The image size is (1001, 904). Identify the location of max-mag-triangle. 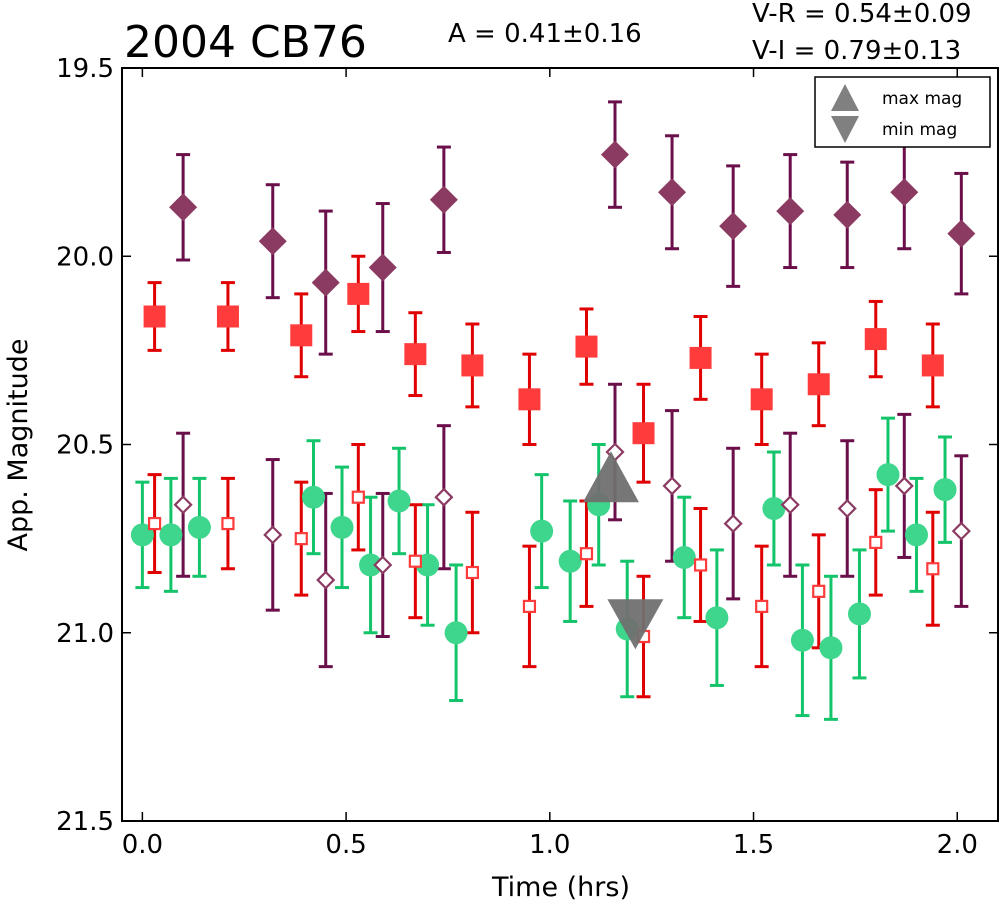
(610, 477).